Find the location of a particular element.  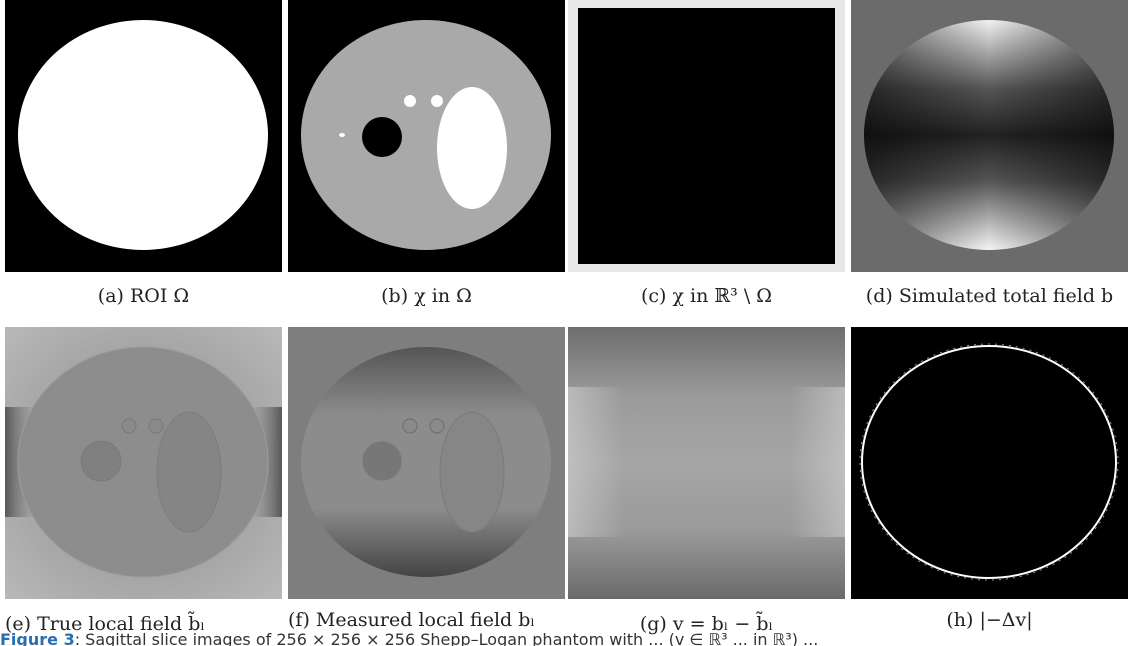

roi-mask-image is located at coordinates (143, 136).